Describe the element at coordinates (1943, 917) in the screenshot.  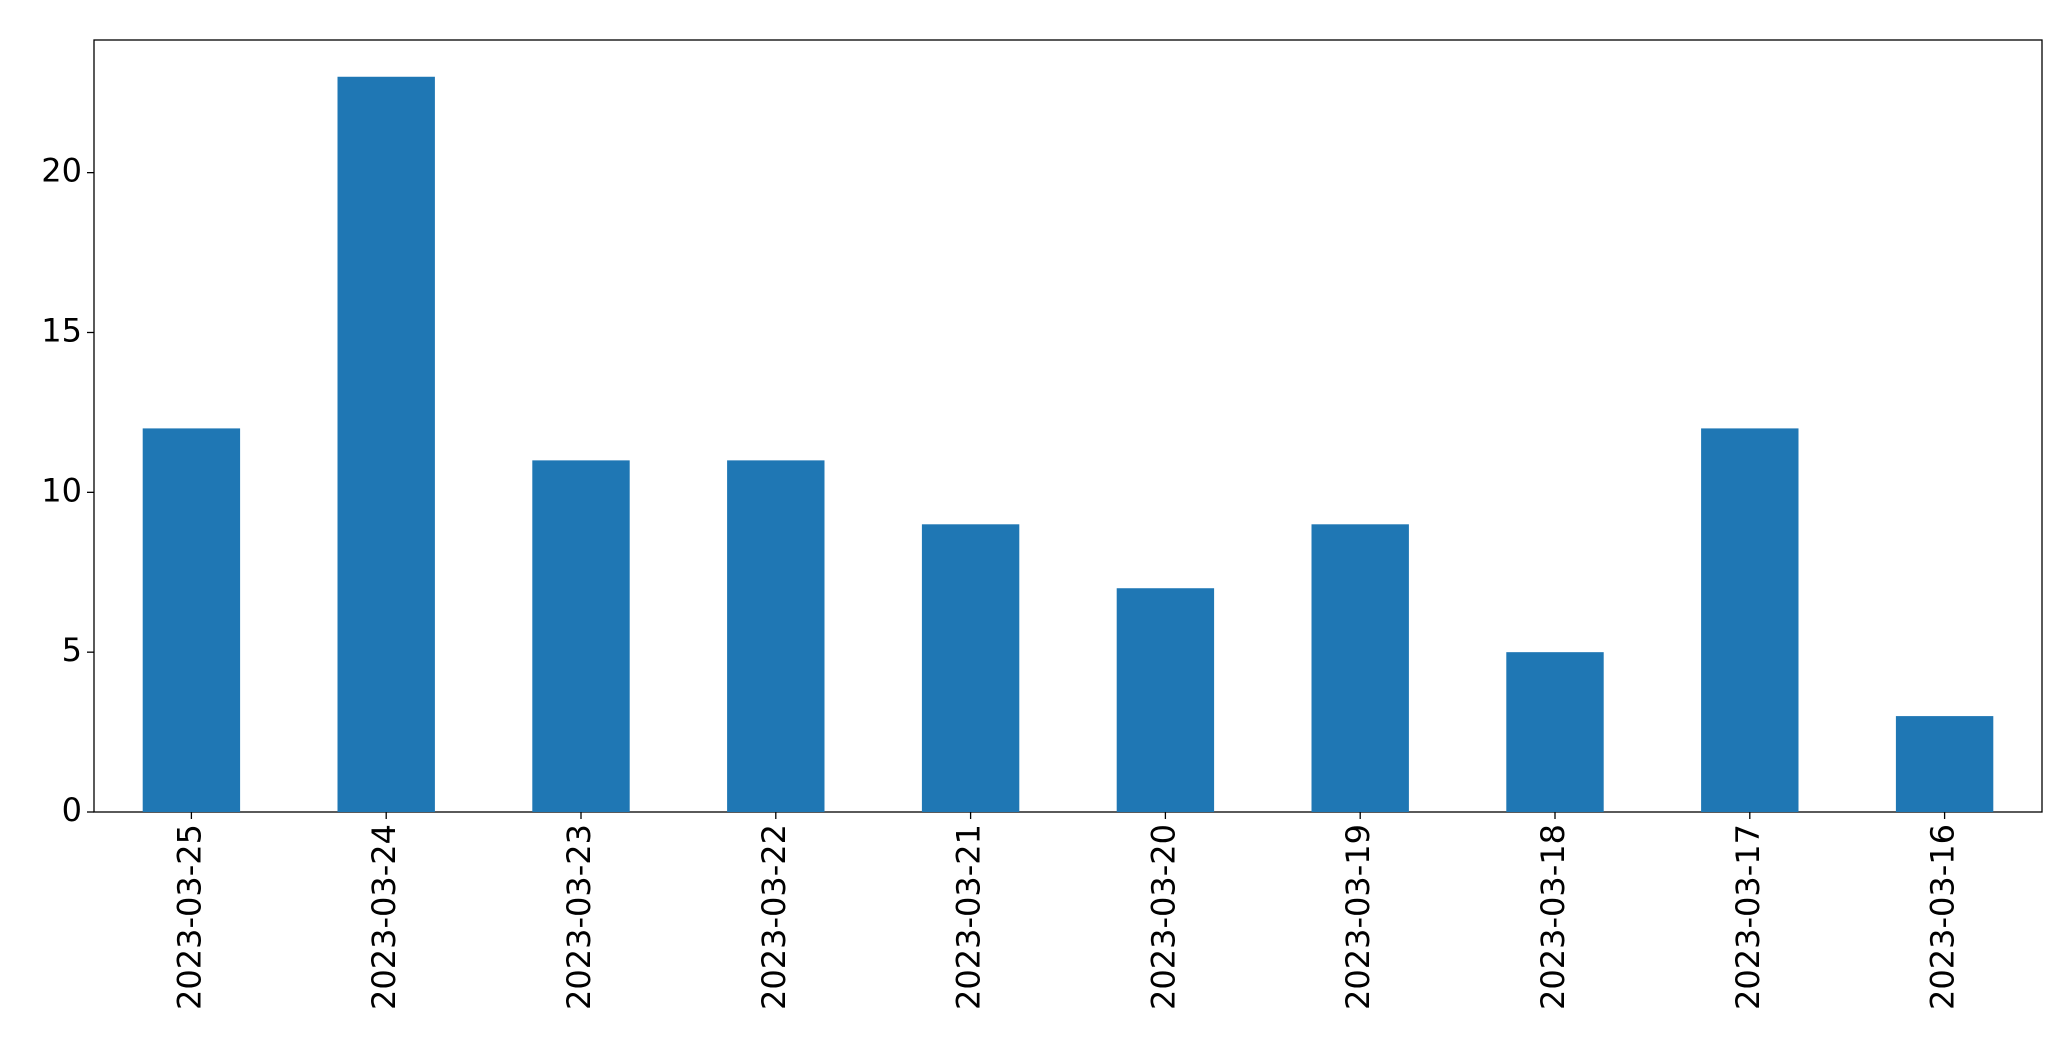
I see `x-tick-label: 2023-03-16` at that location.